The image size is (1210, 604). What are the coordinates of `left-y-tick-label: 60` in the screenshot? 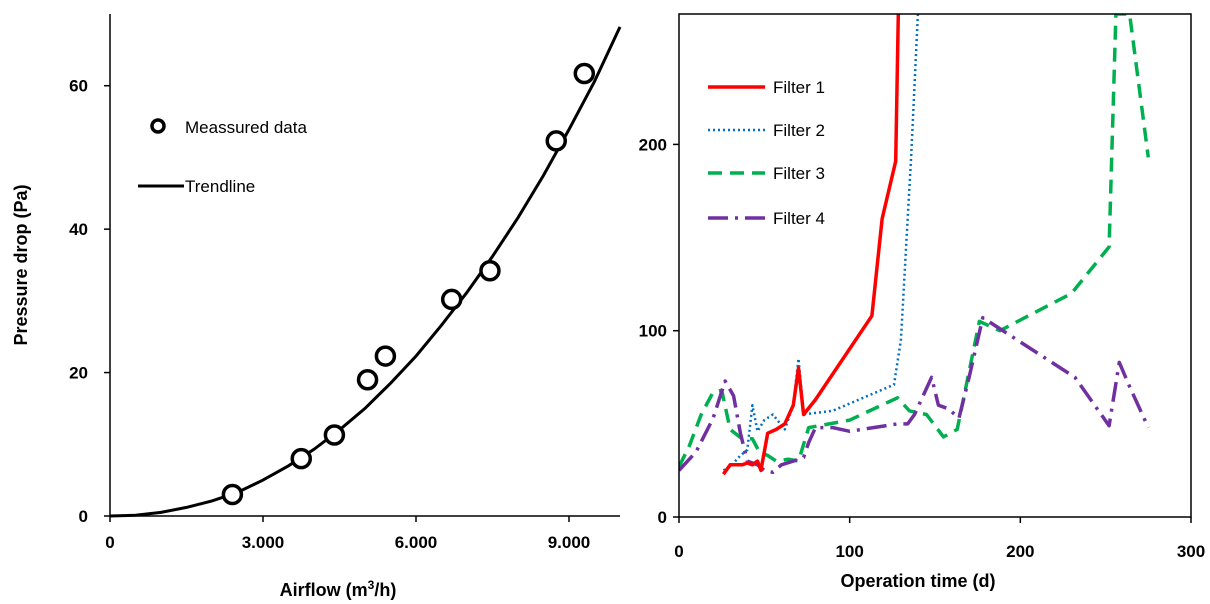 It's located at (78, 86).